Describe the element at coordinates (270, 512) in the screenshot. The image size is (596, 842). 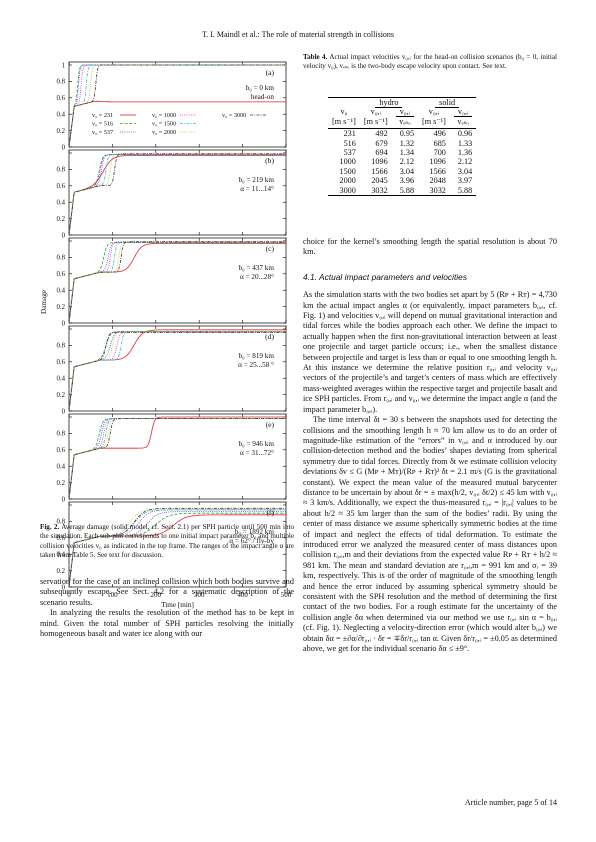
I see `panel-letter: (f)` at that location.